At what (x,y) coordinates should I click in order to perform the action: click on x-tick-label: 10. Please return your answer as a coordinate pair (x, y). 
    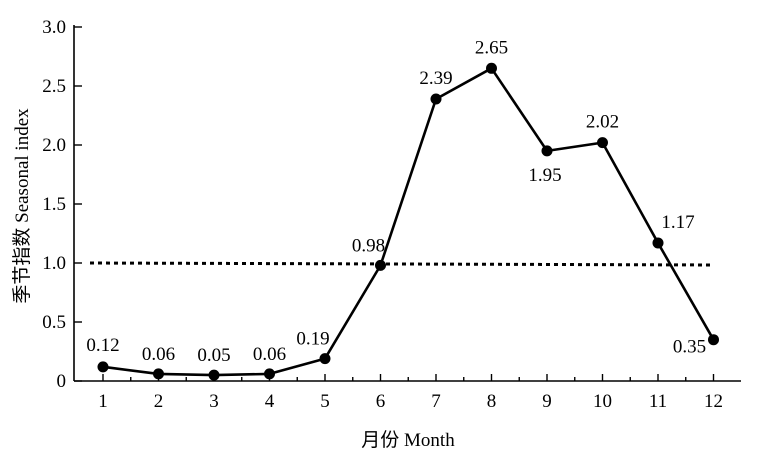
    Looking at the image, I should click on (602, 401).